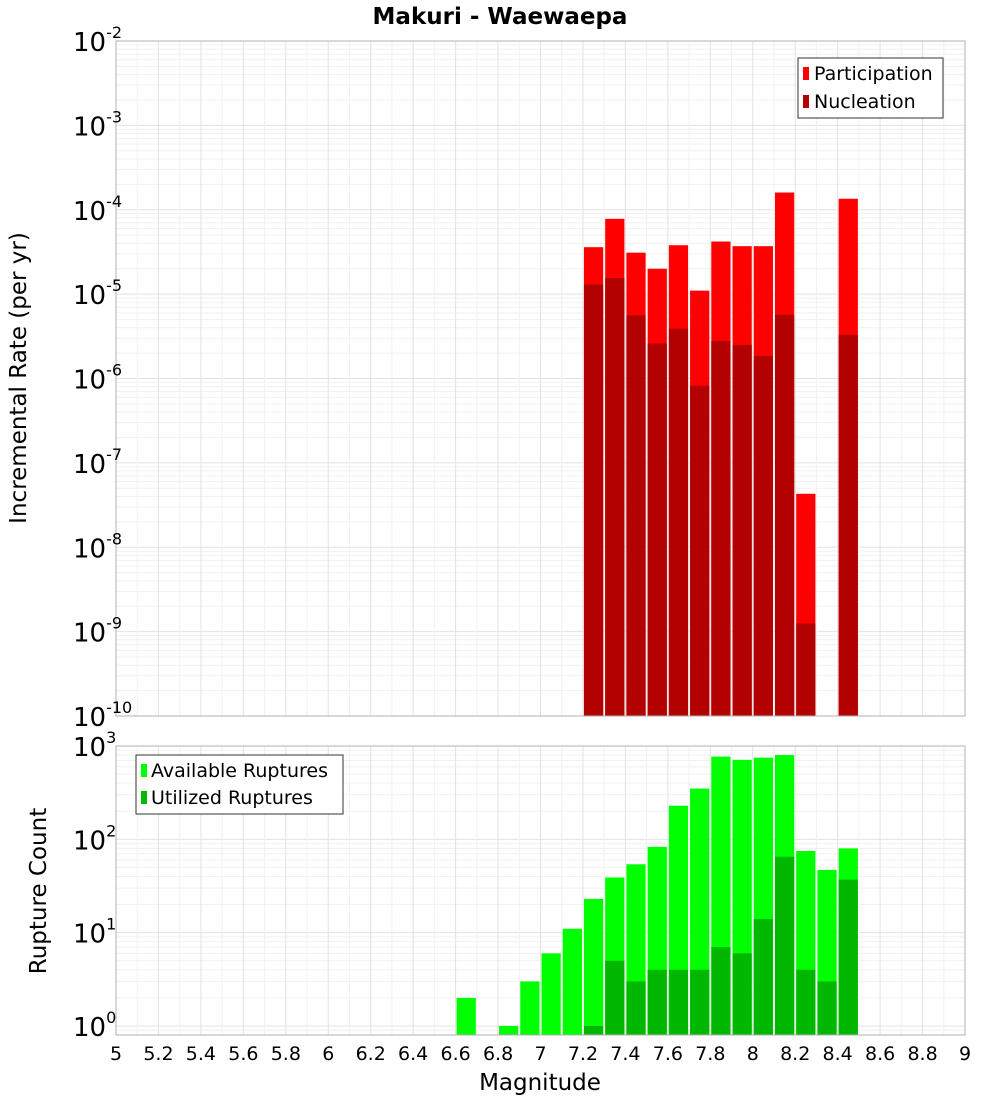 This screenshot has width=1000, height=1100. Describe the element at coordinates (286, 1054) in the screenshot. I see `x-tick-label: 5.8` at that location.